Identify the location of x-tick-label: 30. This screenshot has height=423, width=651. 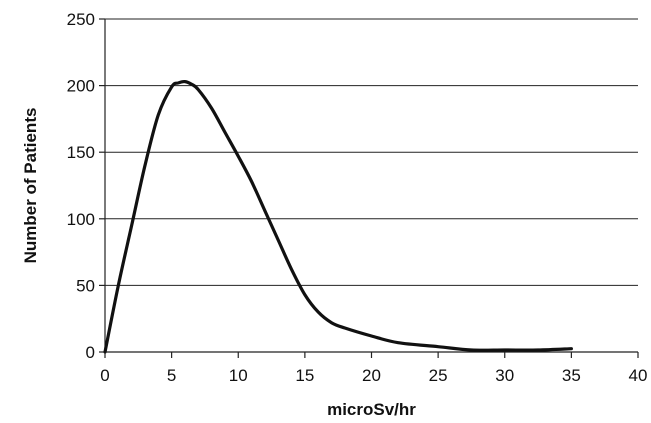
(504, 375).